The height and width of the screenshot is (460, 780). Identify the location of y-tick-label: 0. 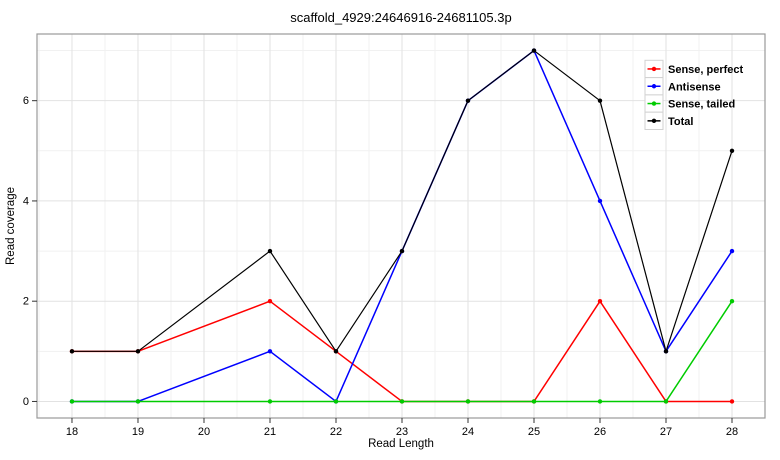
(26, 402).